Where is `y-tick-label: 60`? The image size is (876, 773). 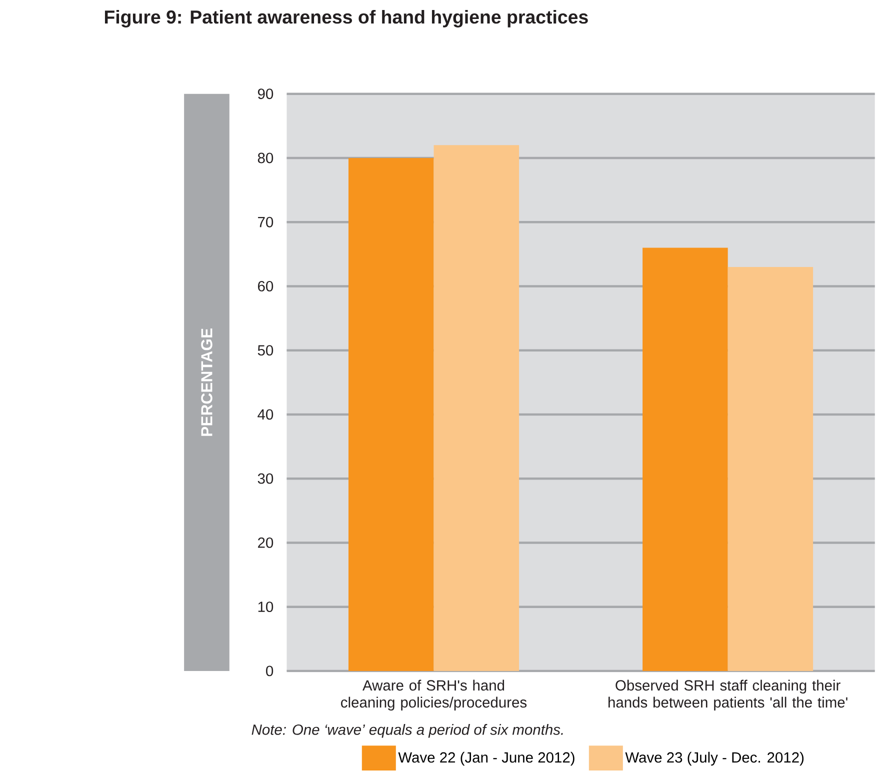 y-tick-label: 60 is located at coordinates (266, 286).